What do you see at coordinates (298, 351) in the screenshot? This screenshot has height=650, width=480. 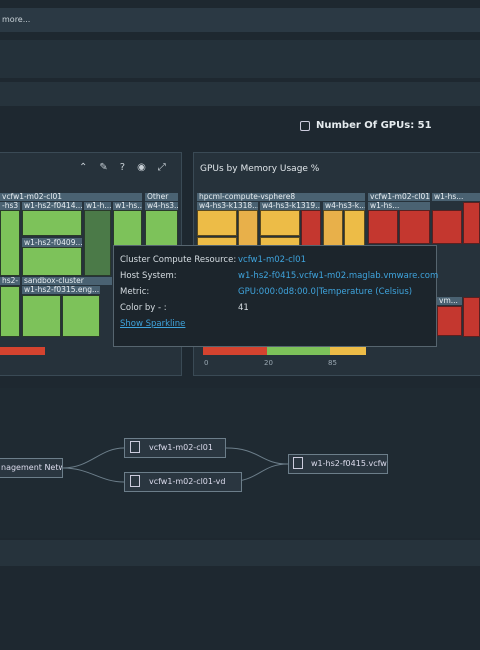 I see `legend-green` at bounding box center [298, 351].